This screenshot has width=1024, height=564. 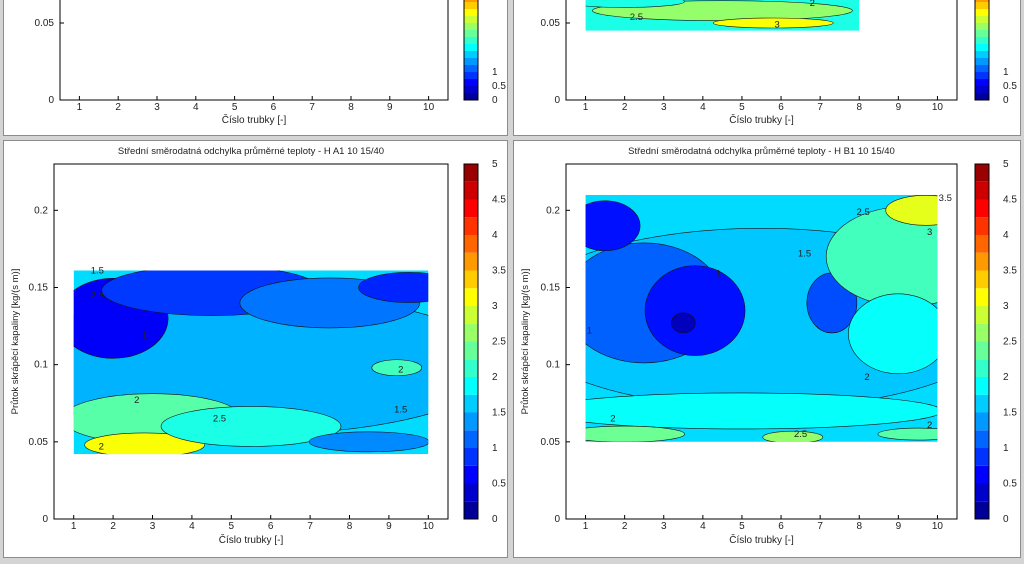 I want to click on axes-box, so click(x=254, y=50).